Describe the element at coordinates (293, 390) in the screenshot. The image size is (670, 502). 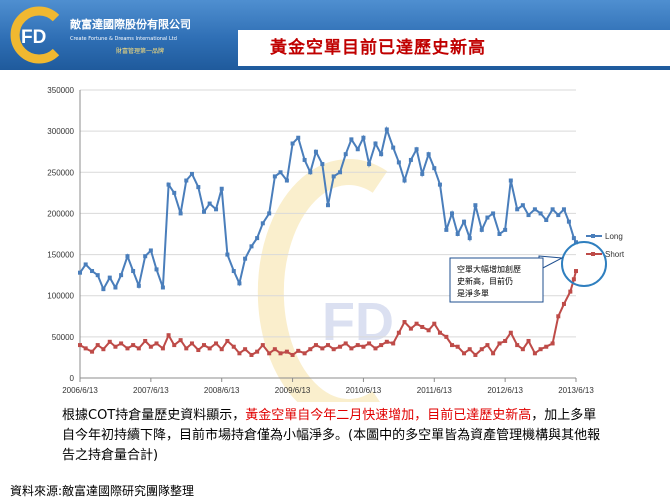
I see `x-tick-label: 2009/6/13` at that location.